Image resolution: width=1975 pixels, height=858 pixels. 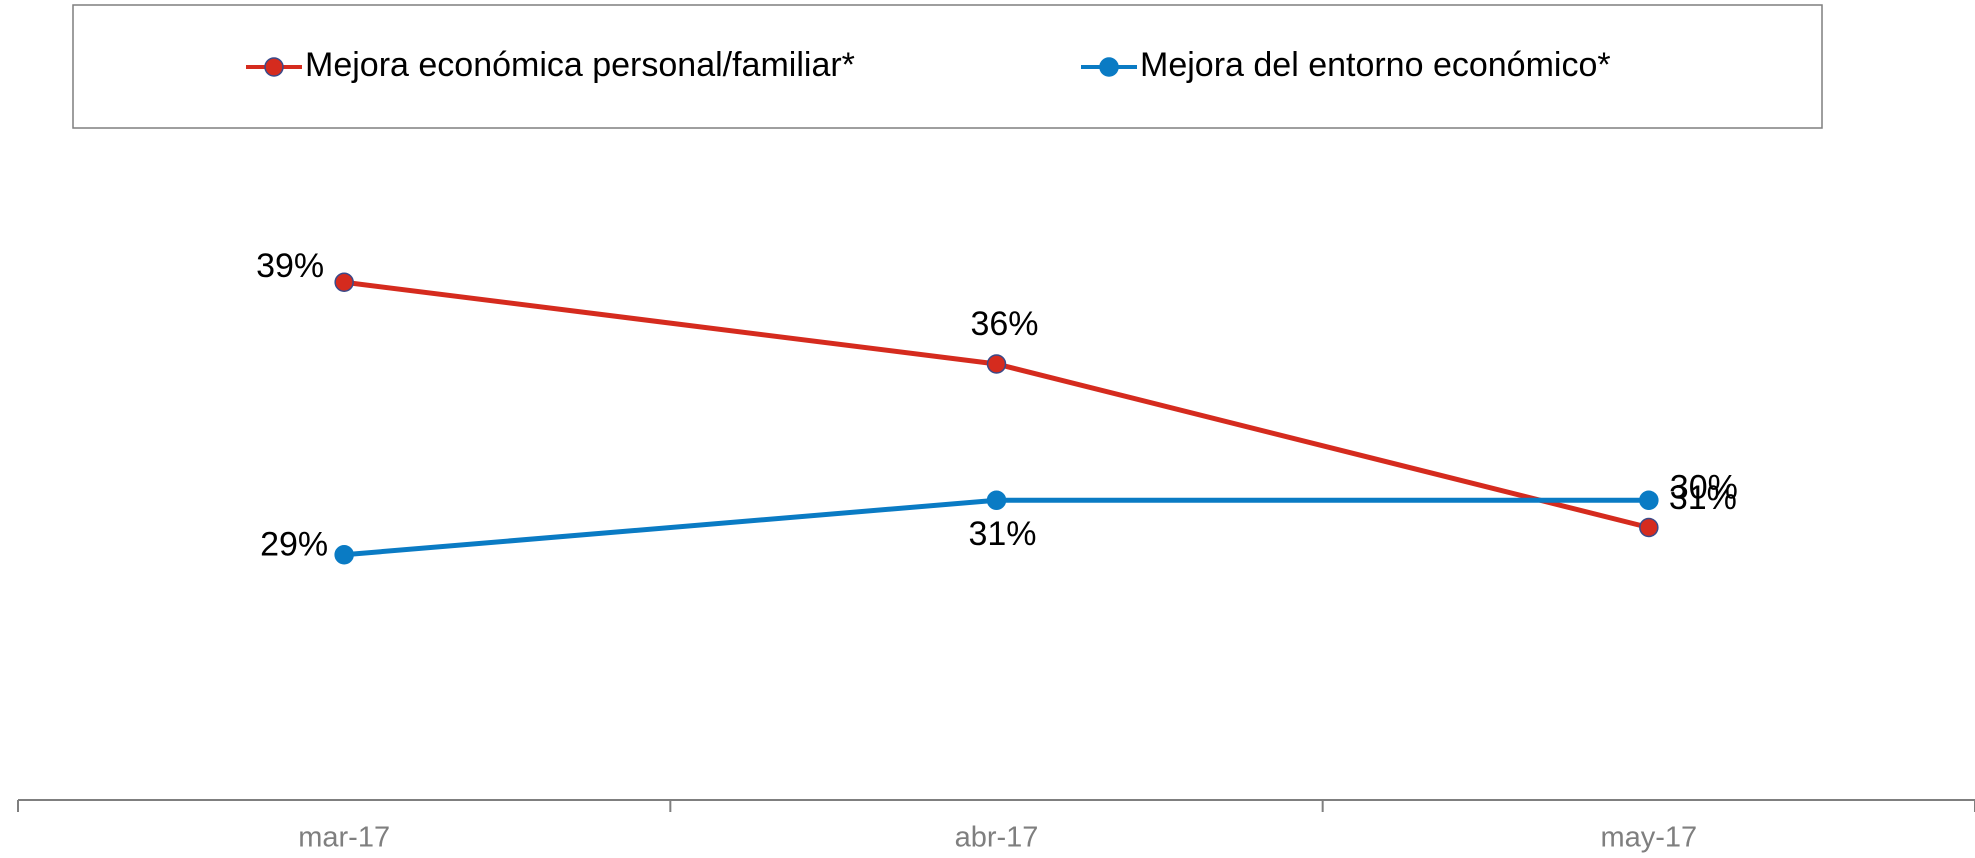 What do you see at coordinates (344, 838) in the screenshot?
I see `x-tick-label: mar-17` at bounding box center [344, 838].